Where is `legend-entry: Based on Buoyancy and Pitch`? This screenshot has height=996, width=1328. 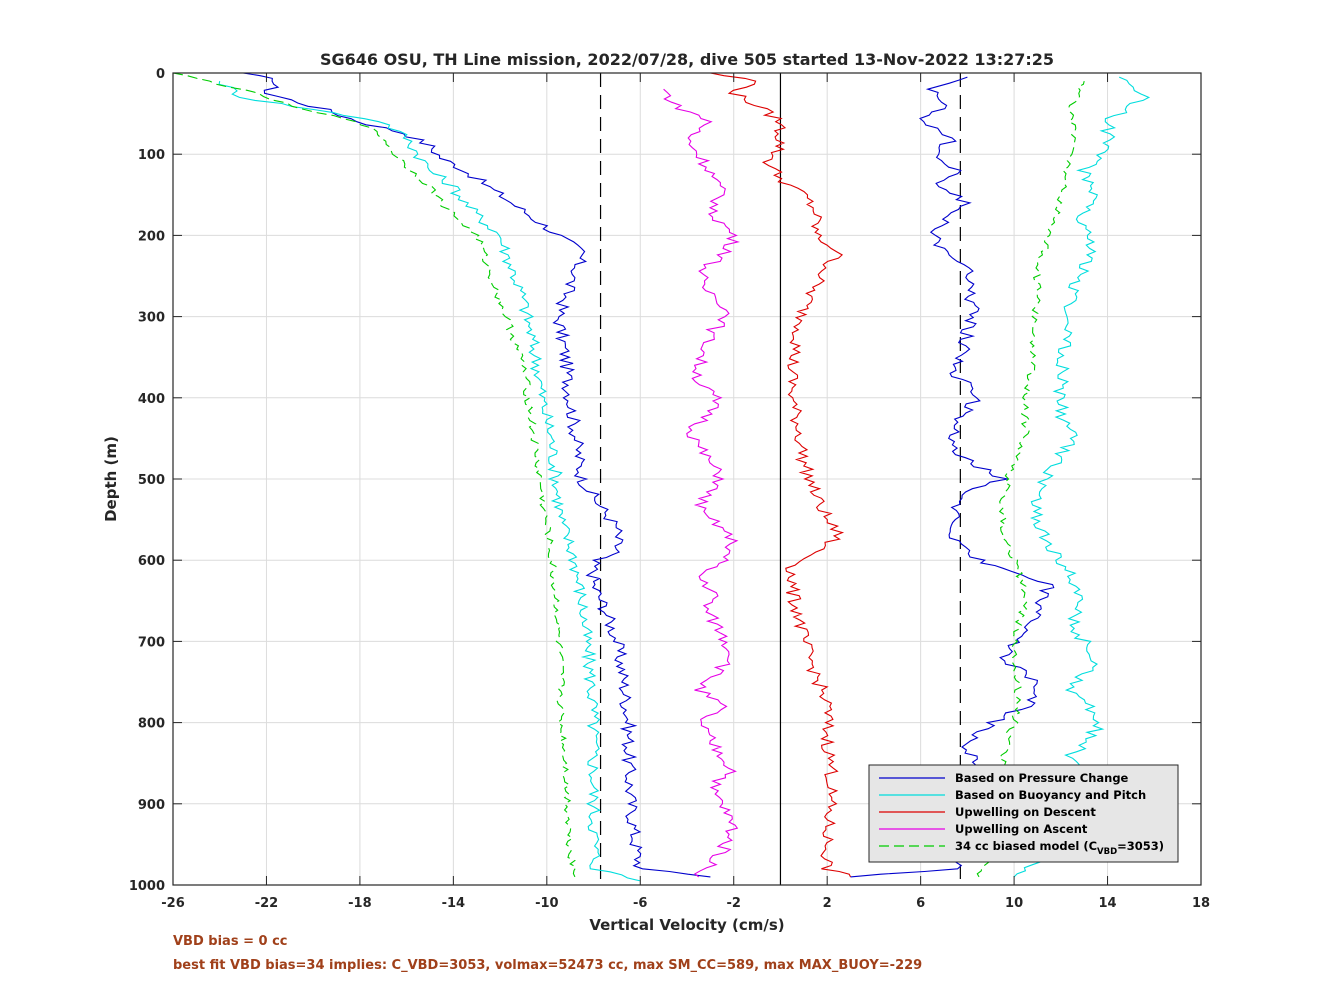 legend-entry: Based on Buoyancy and Pitch is located at coordinates (1050, 795).